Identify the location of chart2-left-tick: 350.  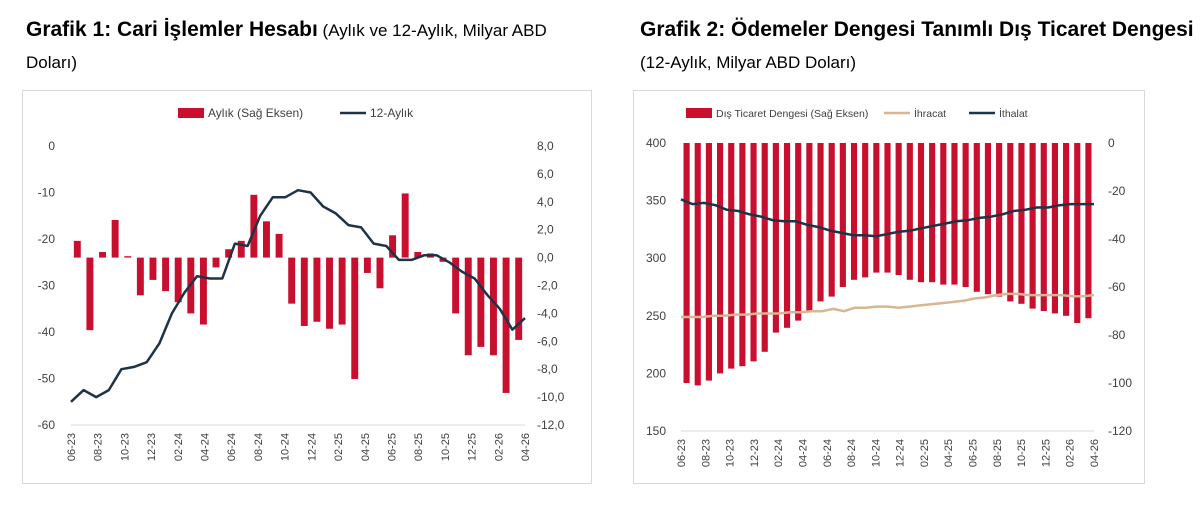
(656, 201).